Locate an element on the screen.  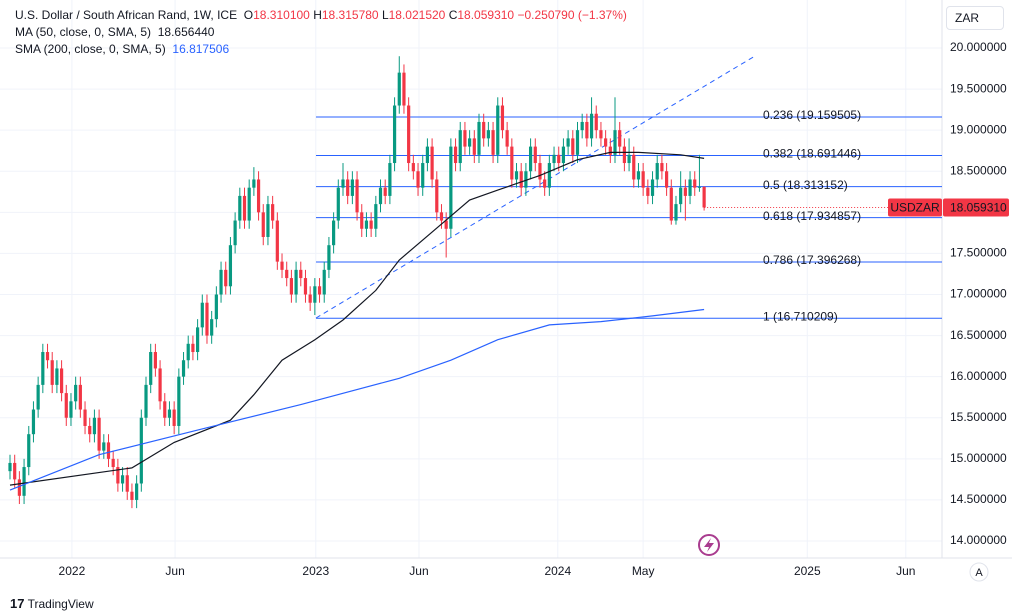
x-tick-label: Jun is located at coordinates (418, 571).